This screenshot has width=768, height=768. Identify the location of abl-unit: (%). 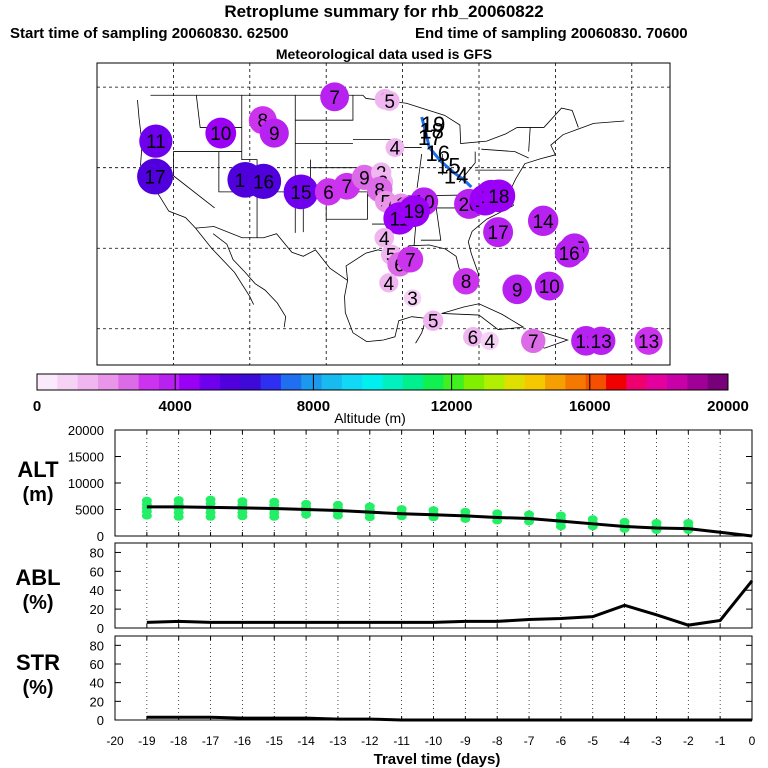
(37, 603).